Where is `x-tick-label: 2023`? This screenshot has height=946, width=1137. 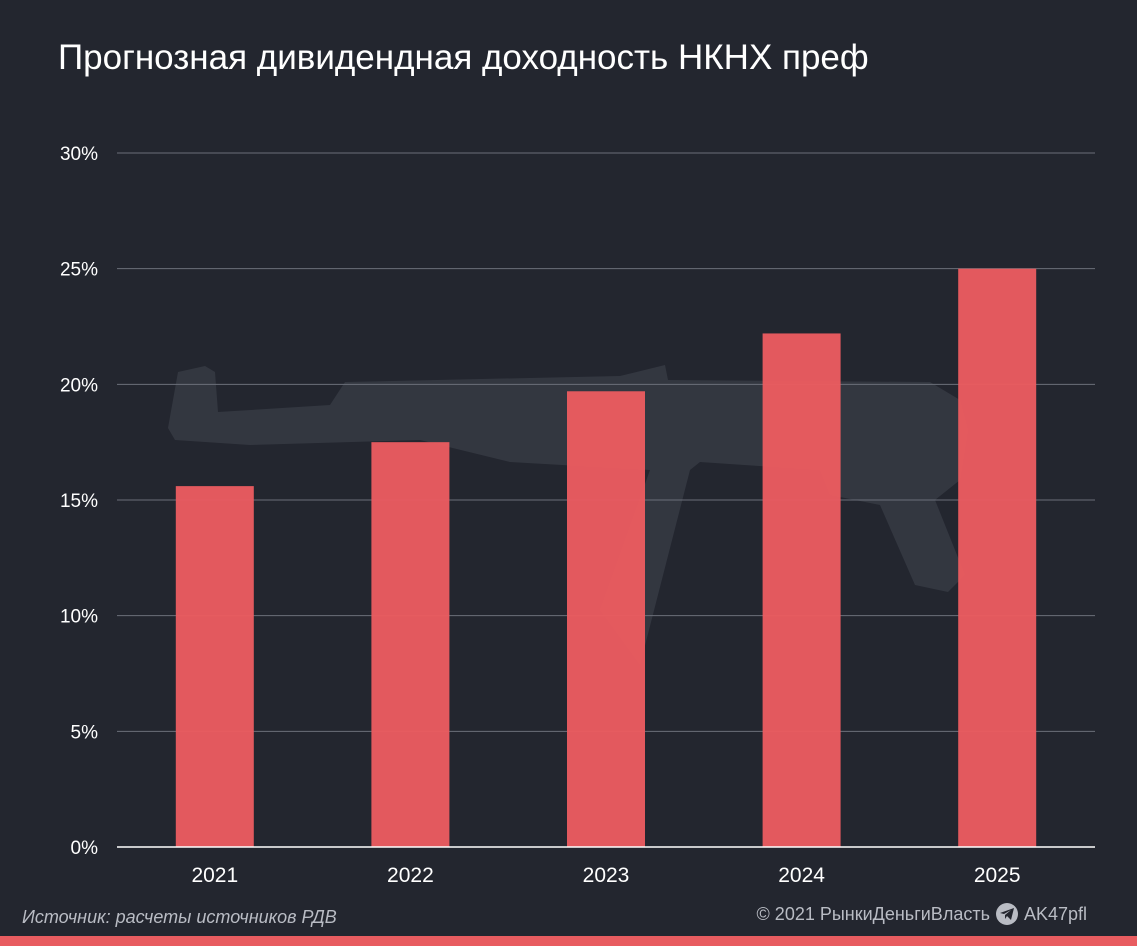
x-tick-label: 2023 is located at coordinates (606, 875).